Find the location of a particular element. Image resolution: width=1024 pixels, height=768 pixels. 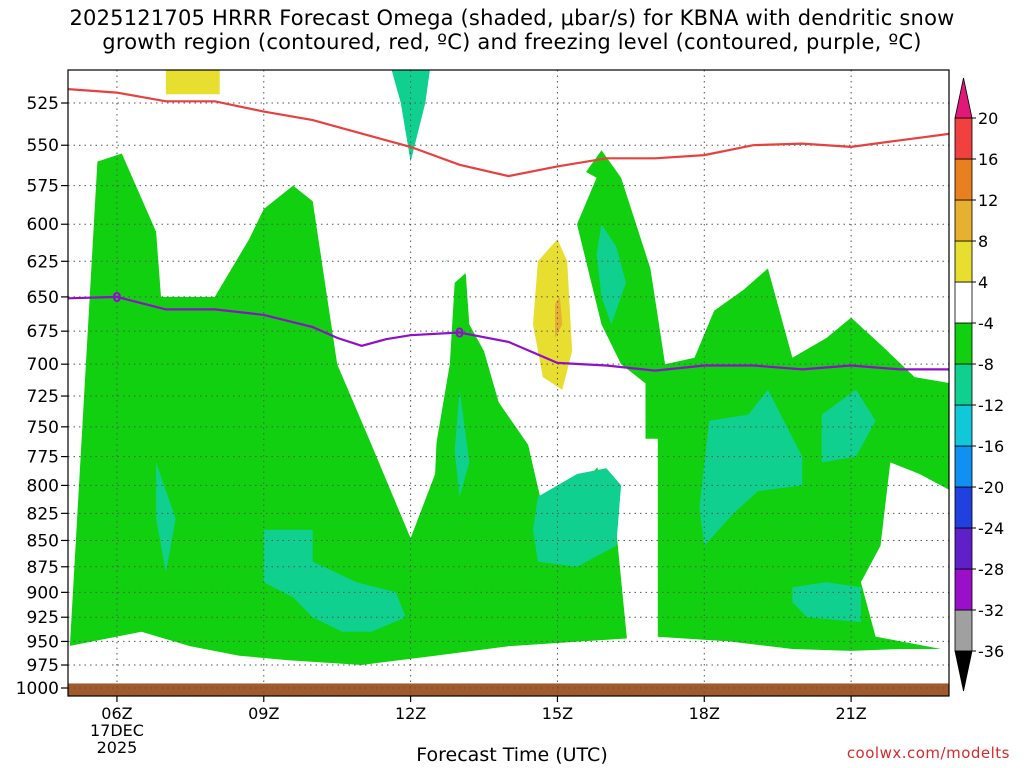

y-tick-label: 850 is located at coordinates (43, 541).